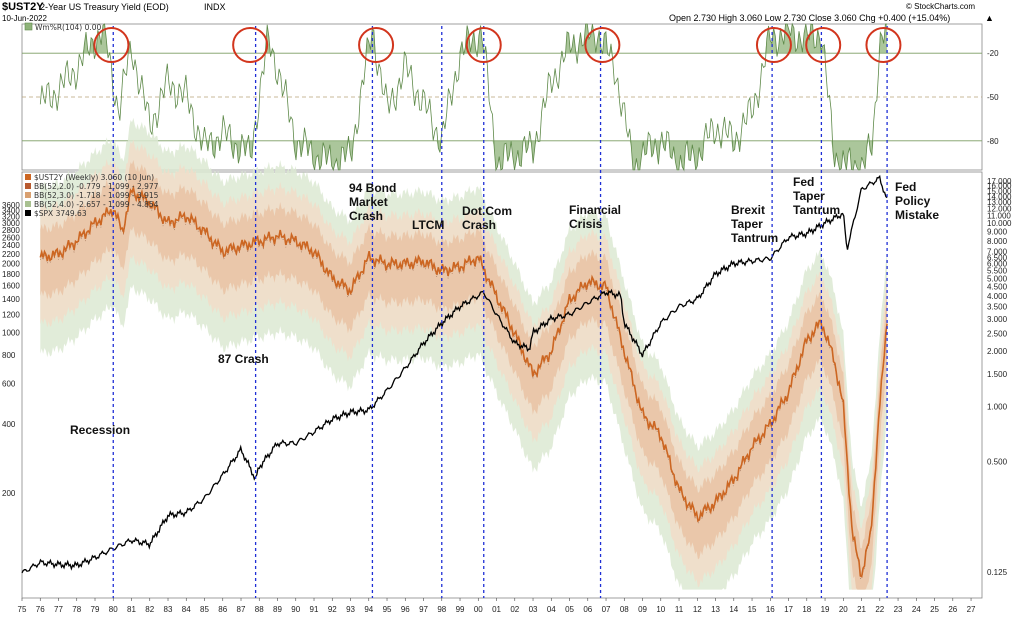  Describe the element at coordinates (9, 384) in the screenshot. I see `left-axis-tick: 600` at that location.